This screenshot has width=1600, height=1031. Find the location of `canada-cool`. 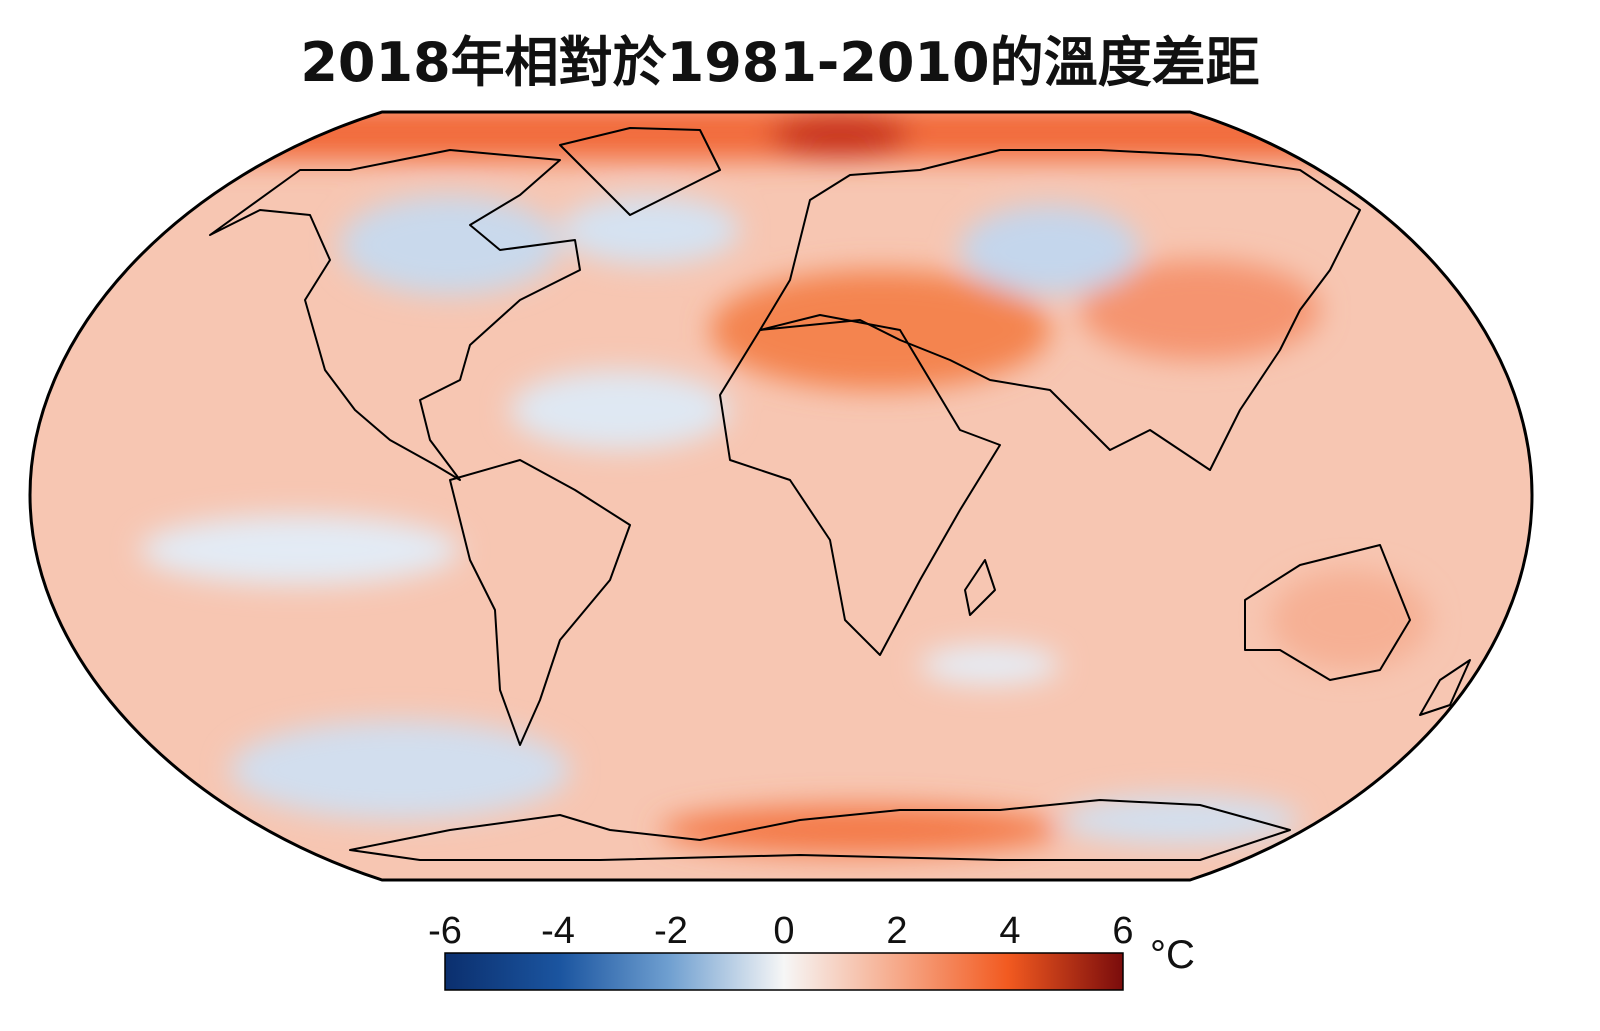

canada-cool is located at coordinates (450, 245).